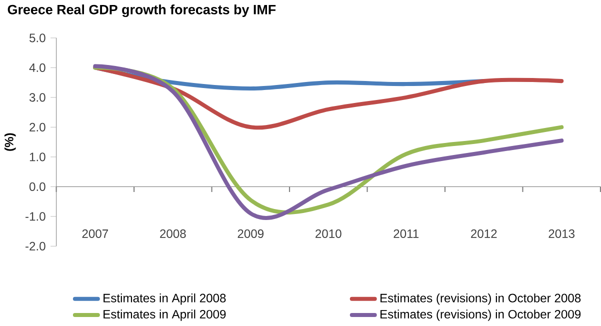  What do you see at coordinates (142, 11) in the screenshot?
I see `chart-title: Greece Real GDP growth forecasts by IMF` at bounding box center [142, 11].